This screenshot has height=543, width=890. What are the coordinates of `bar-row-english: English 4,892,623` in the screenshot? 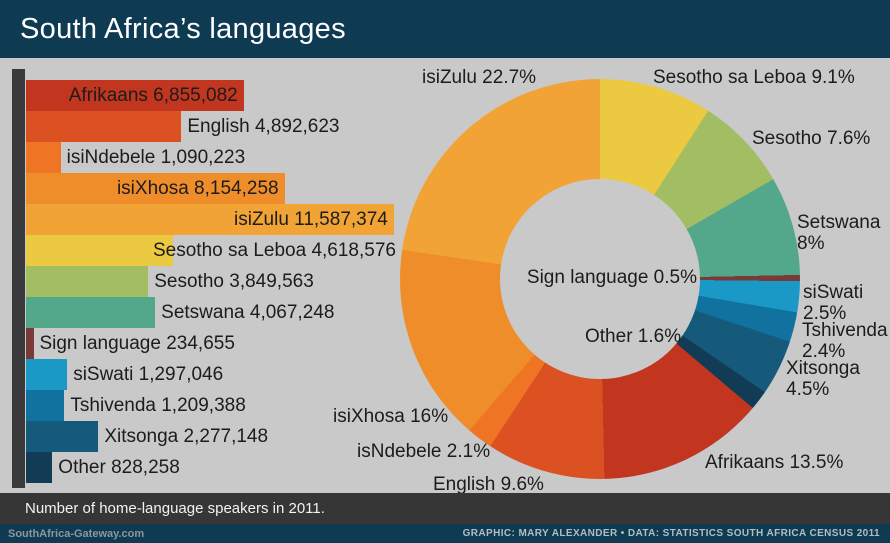 It's located at (211, 126).